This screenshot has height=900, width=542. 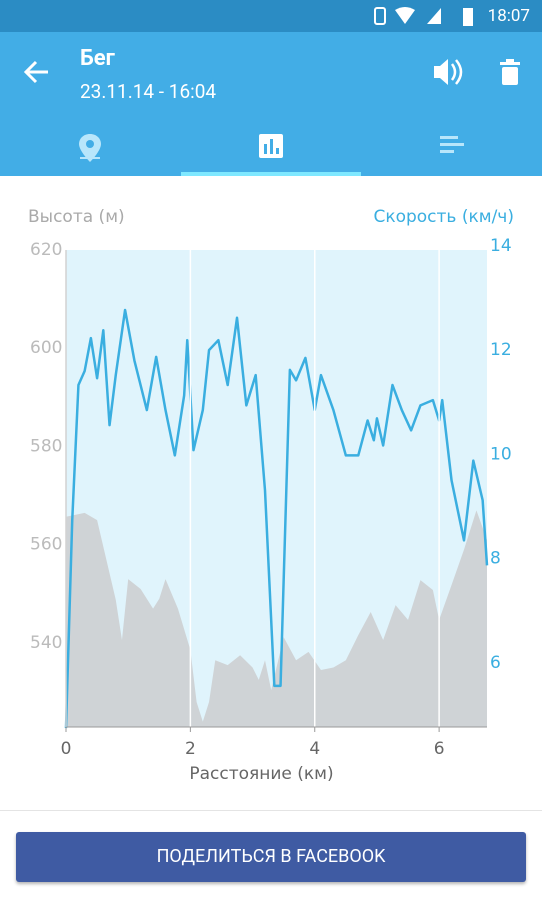 What do you see at coordinates (271, 174) in the screenshot?
I see `tab-indicator` at bounding box center [271, 174].